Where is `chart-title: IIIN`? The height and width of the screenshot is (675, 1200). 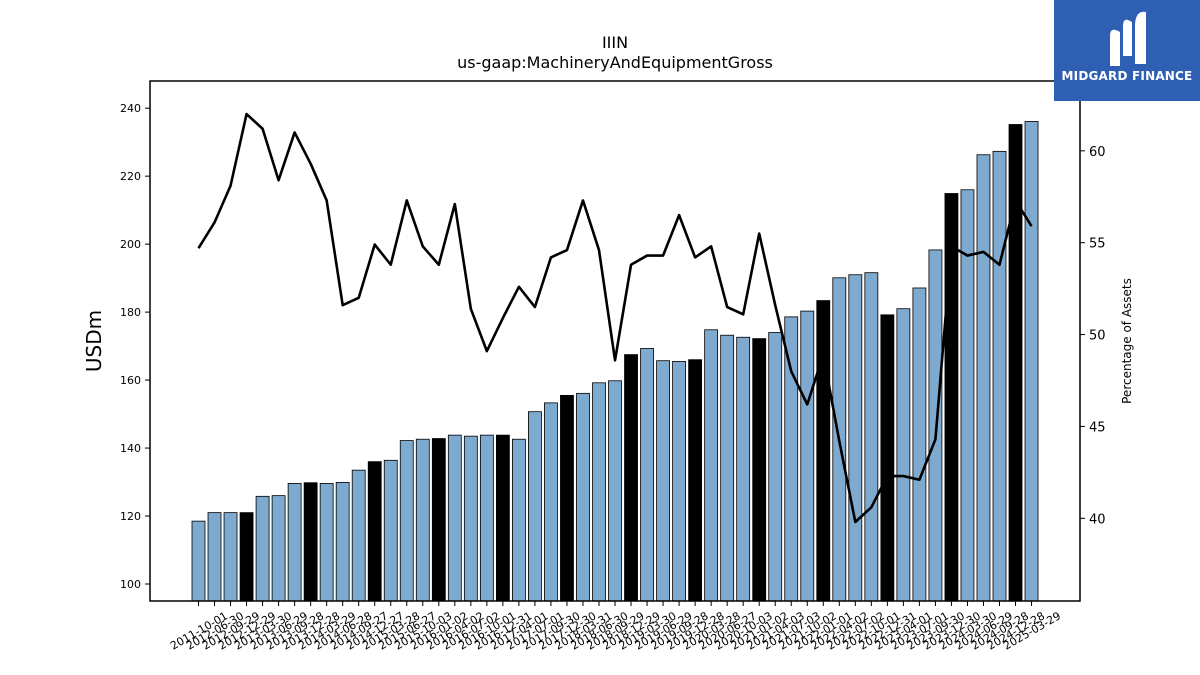
chart-title: IIIN is located at coordinates (615, 42).